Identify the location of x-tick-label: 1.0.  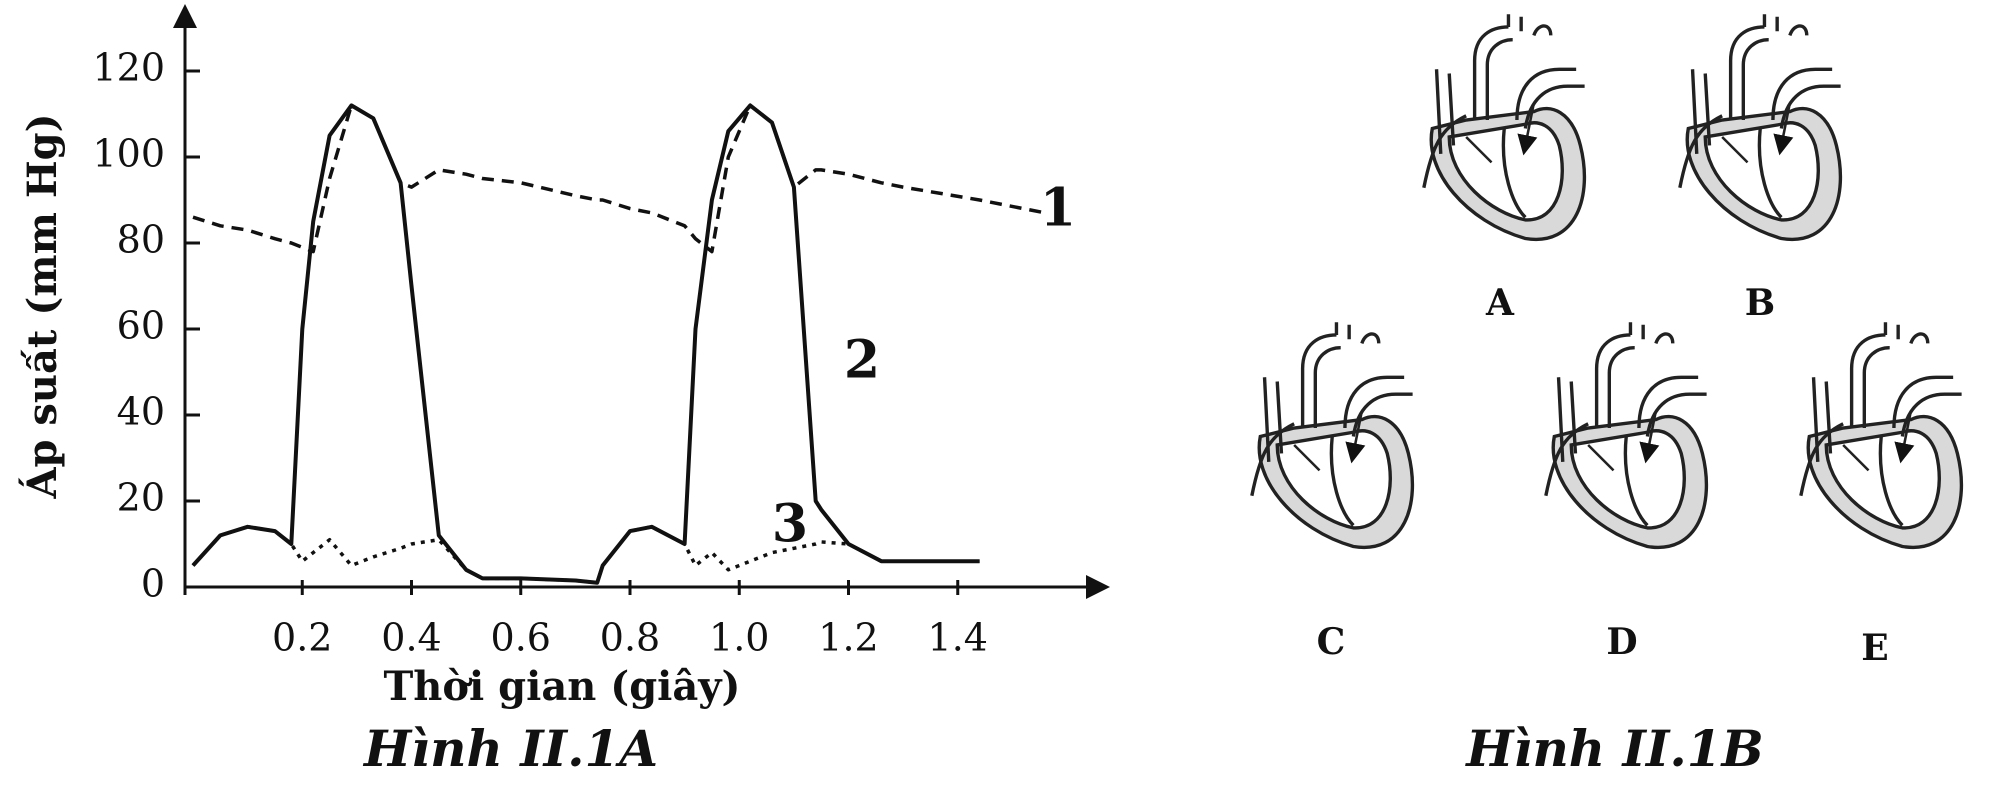
(739, 638).